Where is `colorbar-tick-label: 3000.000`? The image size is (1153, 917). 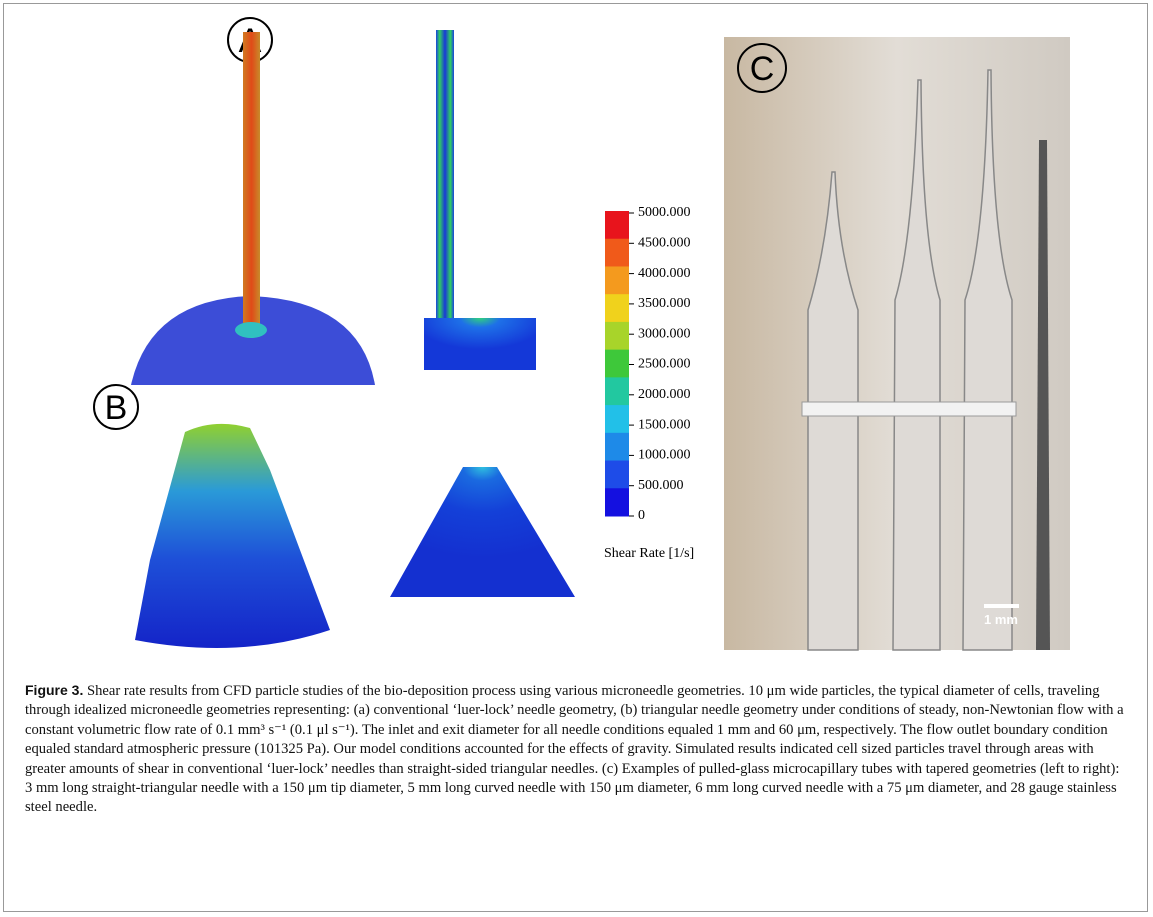 colorbar-tick-label: 3000.000 is located at coordinates (664, 333).